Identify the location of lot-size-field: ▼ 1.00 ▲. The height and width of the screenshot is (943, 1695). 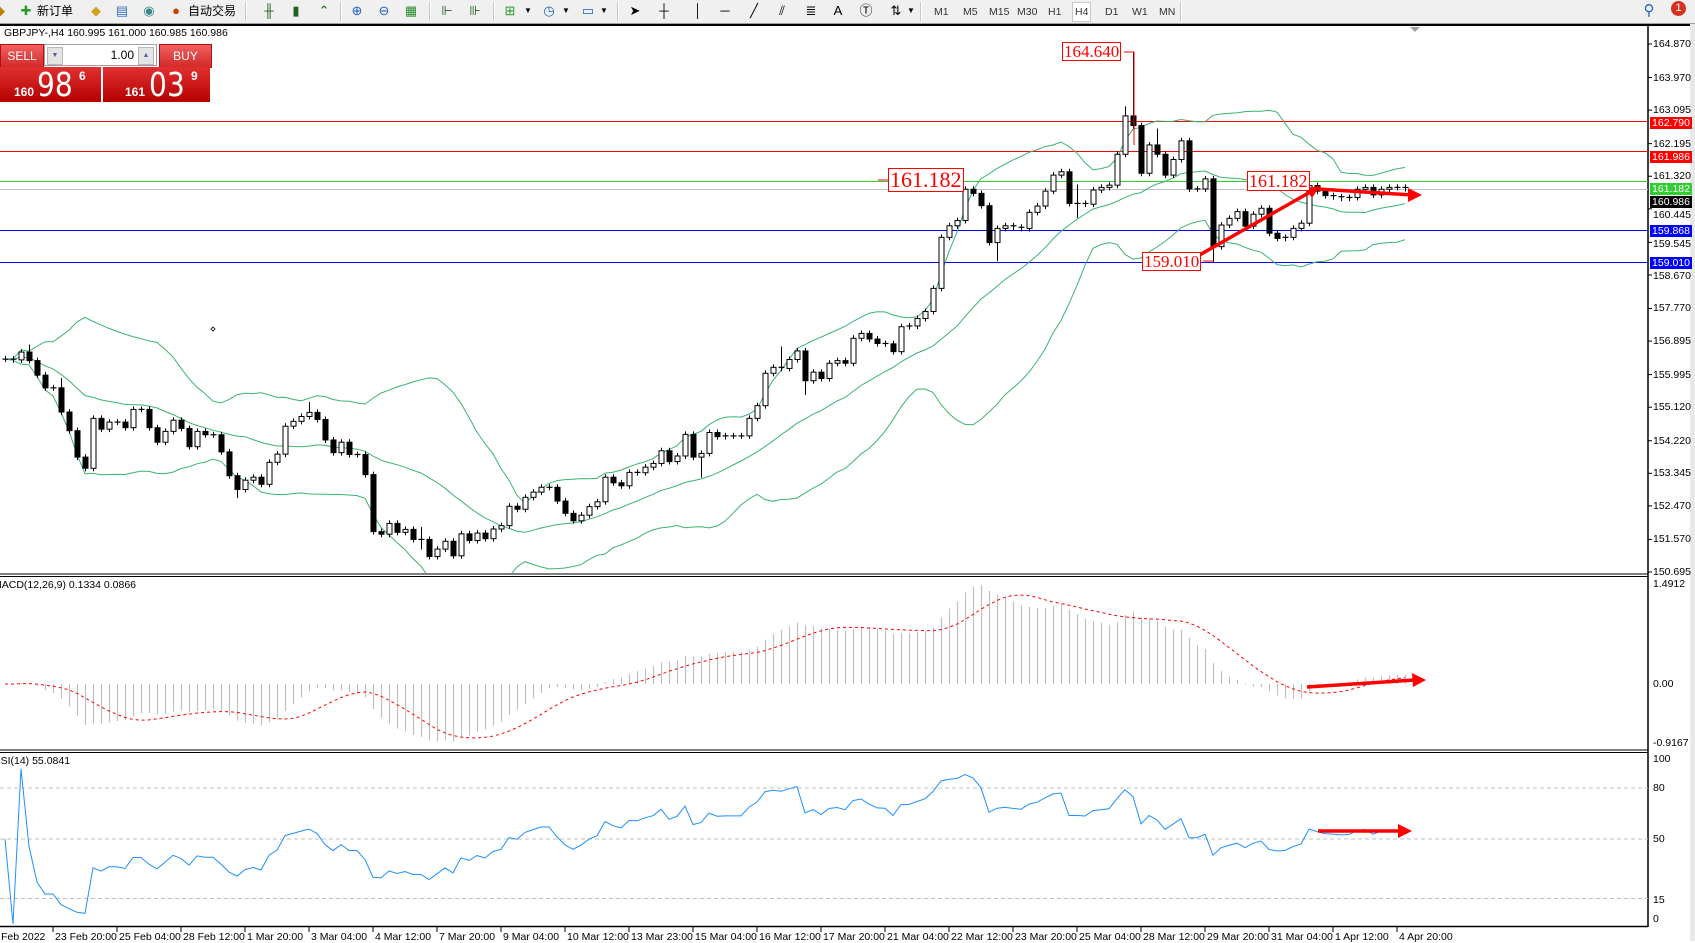
(100, 55).